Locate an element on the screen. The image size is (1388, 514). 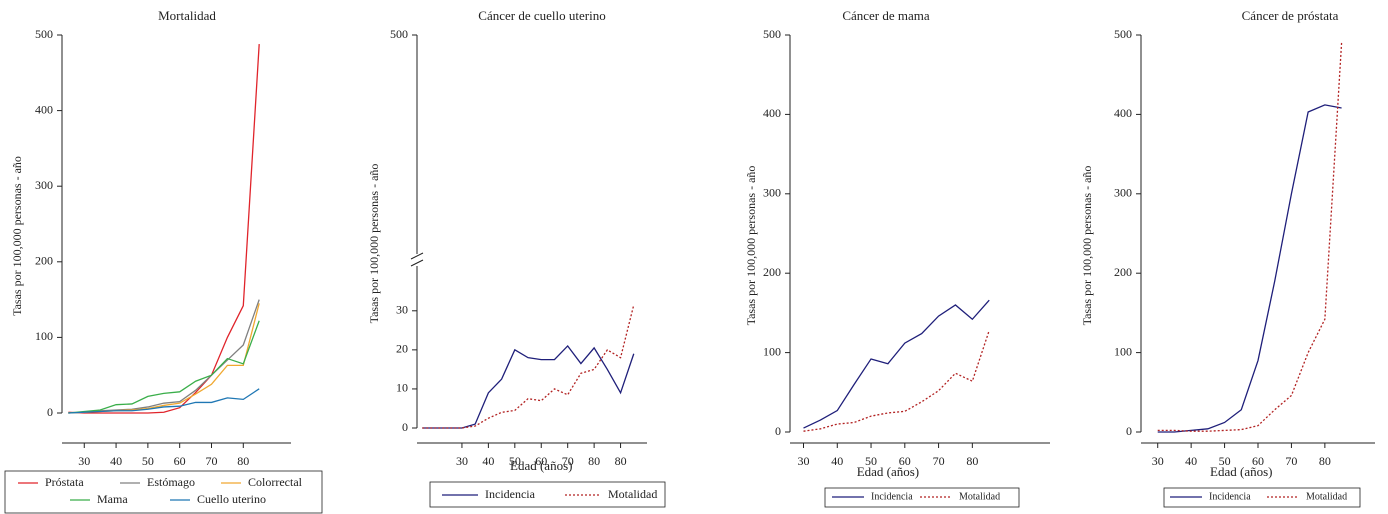
chart-title: Cáncer de próstata is located at coordinates (1290, 15).